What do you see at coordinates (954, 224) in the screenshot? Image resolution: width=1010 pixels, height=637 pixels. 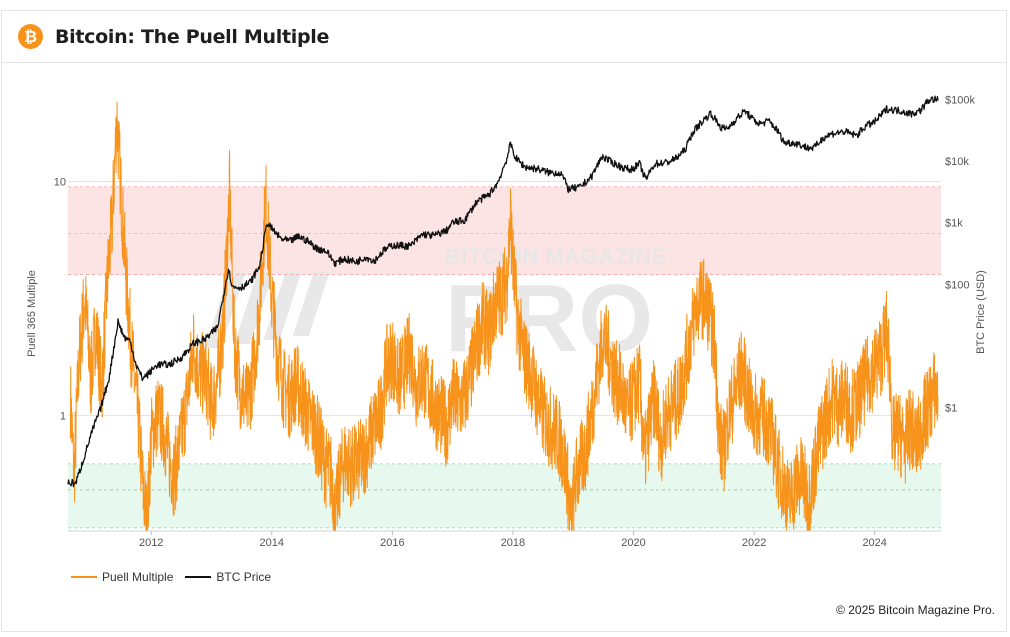 I see `y-right-tick-label: $1k` at bounding box center [954, 224].